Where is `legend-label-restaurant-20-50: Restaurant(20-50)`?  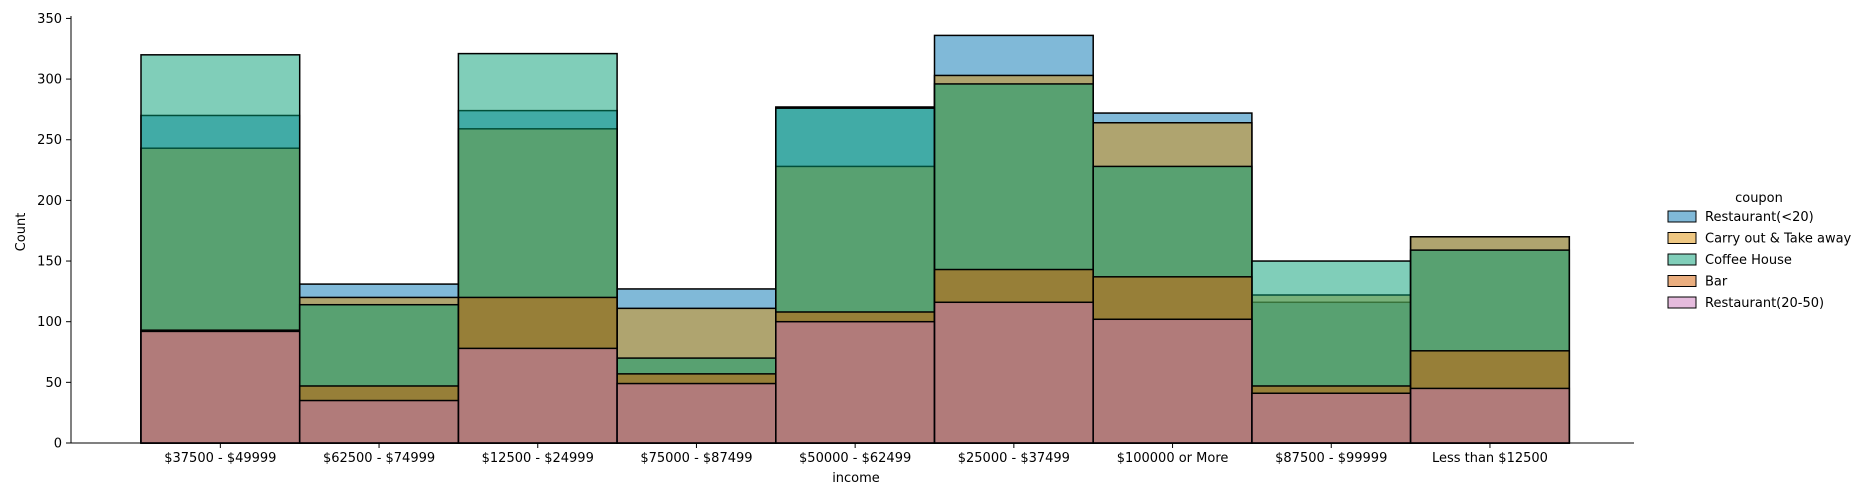
legend-label-restaurant-20-50: Restaurant(20-50) is located at coordinates (1764, 303).